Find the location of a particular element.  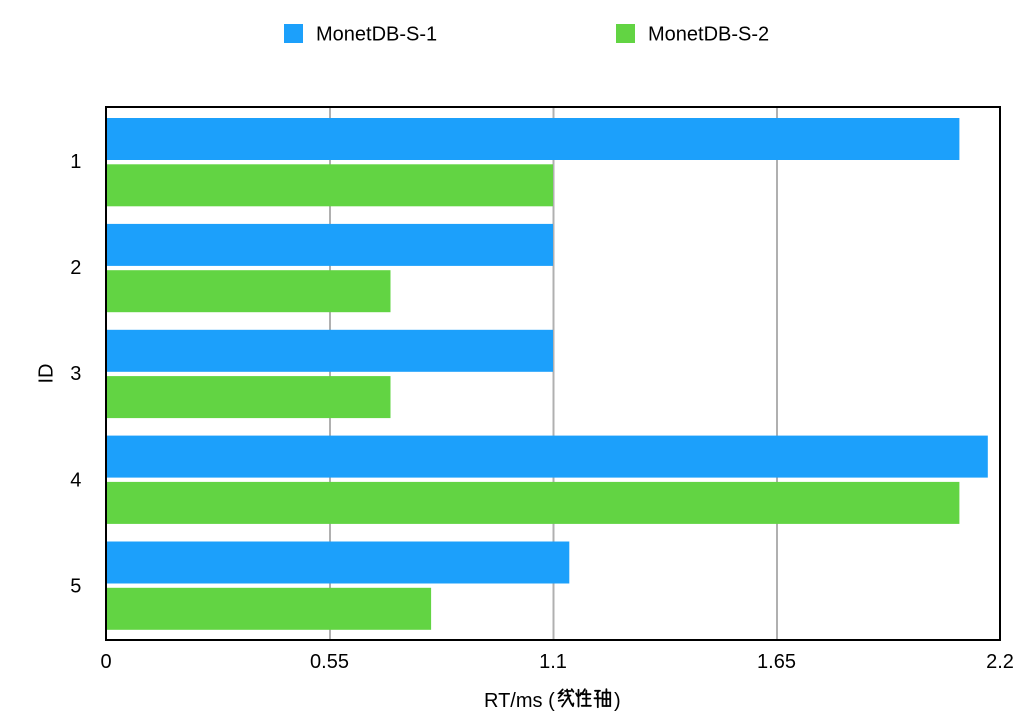

svg-text: 1.65 is located at coordinates (776, 662).